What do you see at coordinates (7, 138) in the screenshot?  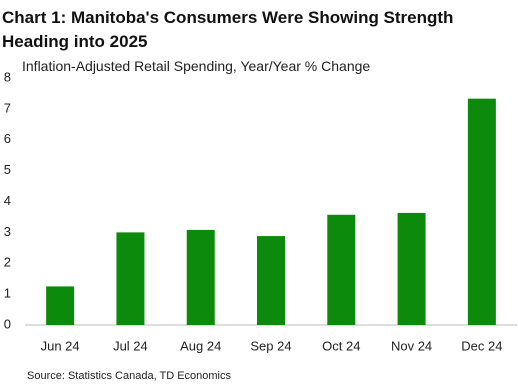 I see `y-tick-label: 6` at bounding box center [7, 138].